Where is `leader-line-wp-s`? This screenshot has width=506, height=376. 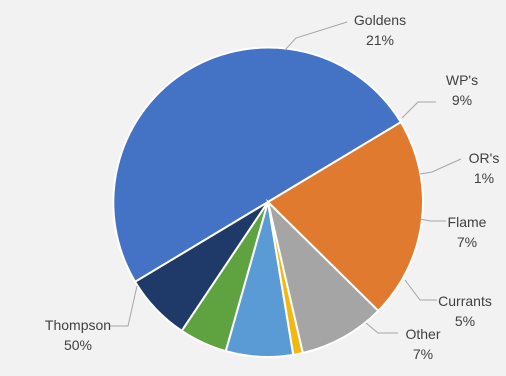
leader-line-wp-s is located at coordinates (418, 110).